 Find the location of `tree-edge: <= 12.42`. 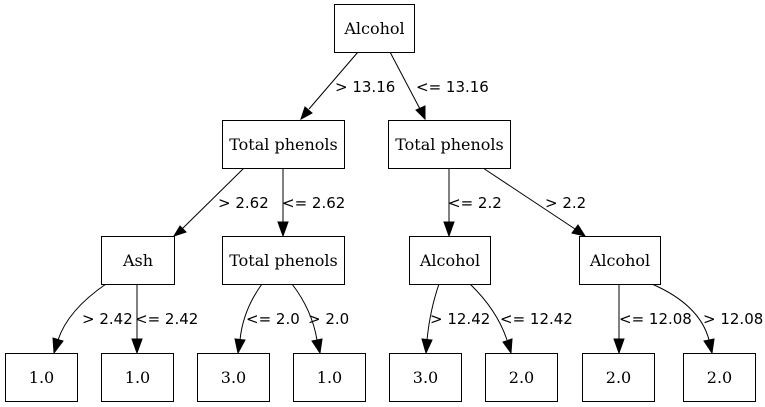

tree-edge: <= 12.42 is located at coordinates (521, 319).